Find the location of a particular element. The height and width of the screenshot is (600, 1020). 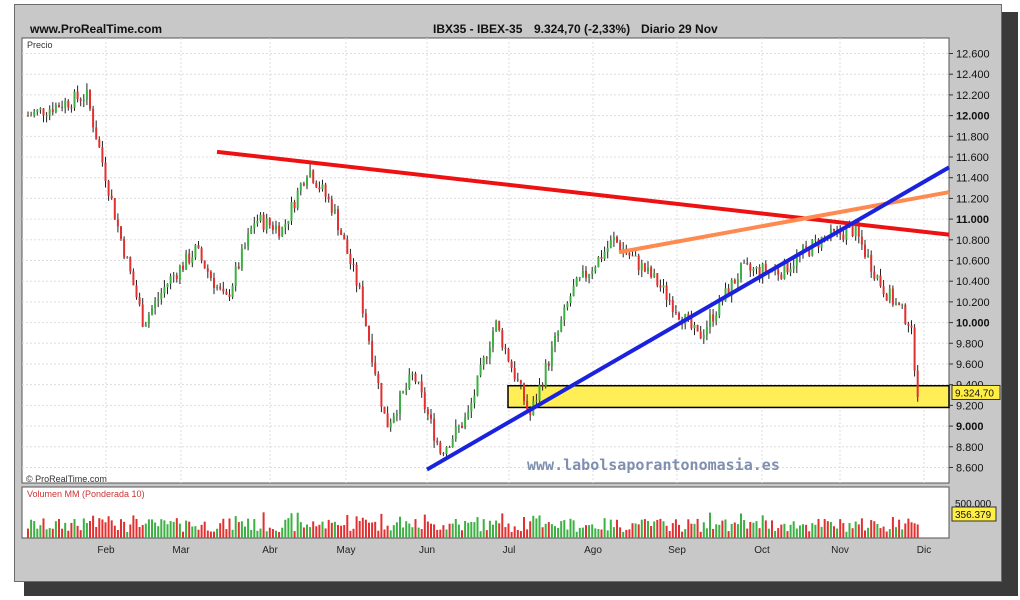

x-tick-label: Dic is located at coordinates (924, 550).